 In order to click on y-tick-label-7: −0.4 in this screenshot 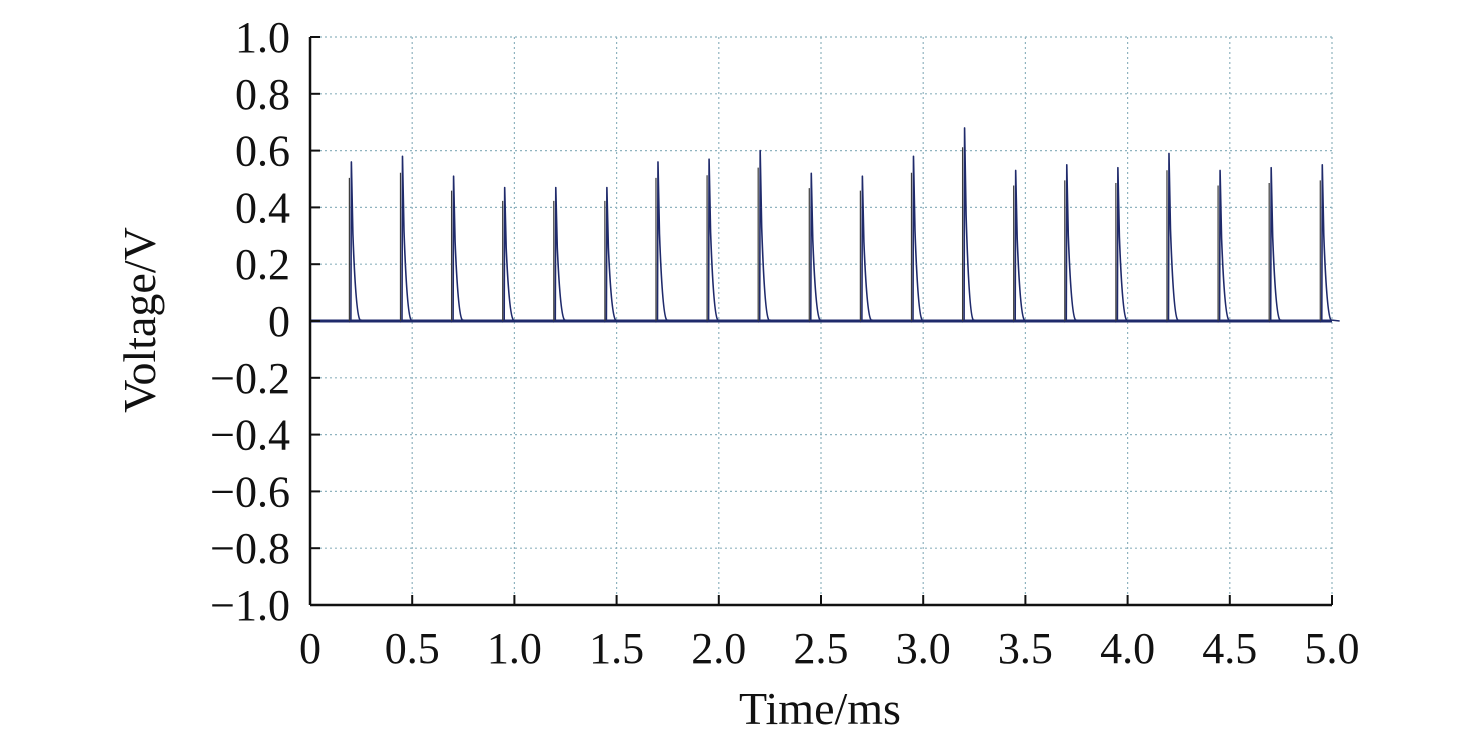, I will do `click(250, 435)`.